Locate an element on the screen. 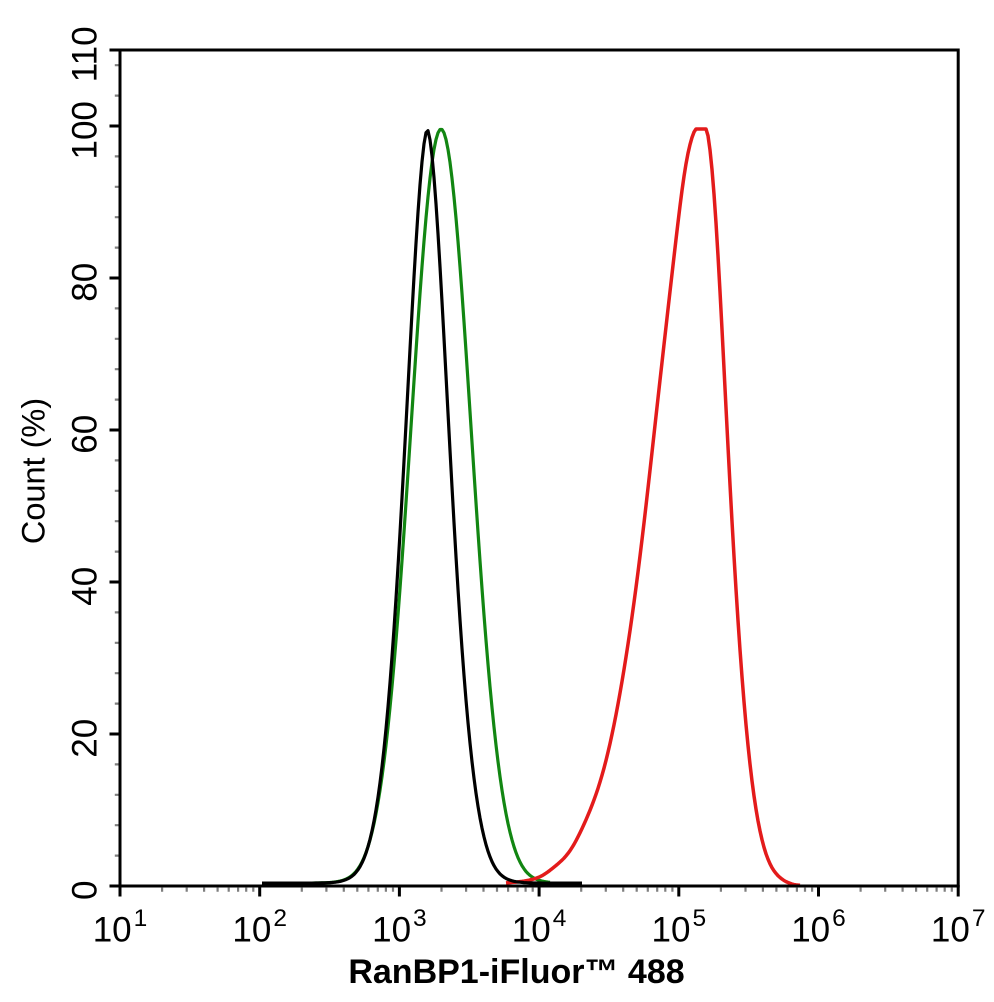 This screenshot has width=994, height=1002. svg-text: 110 is located at coordinates (84, 54).